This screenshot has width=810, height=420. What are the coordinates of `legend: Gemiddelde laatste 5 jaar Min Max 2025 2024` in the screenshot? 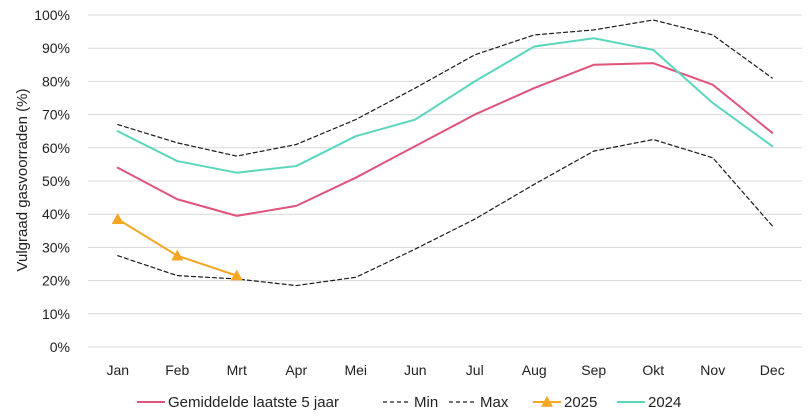 It's located at (409, 402).